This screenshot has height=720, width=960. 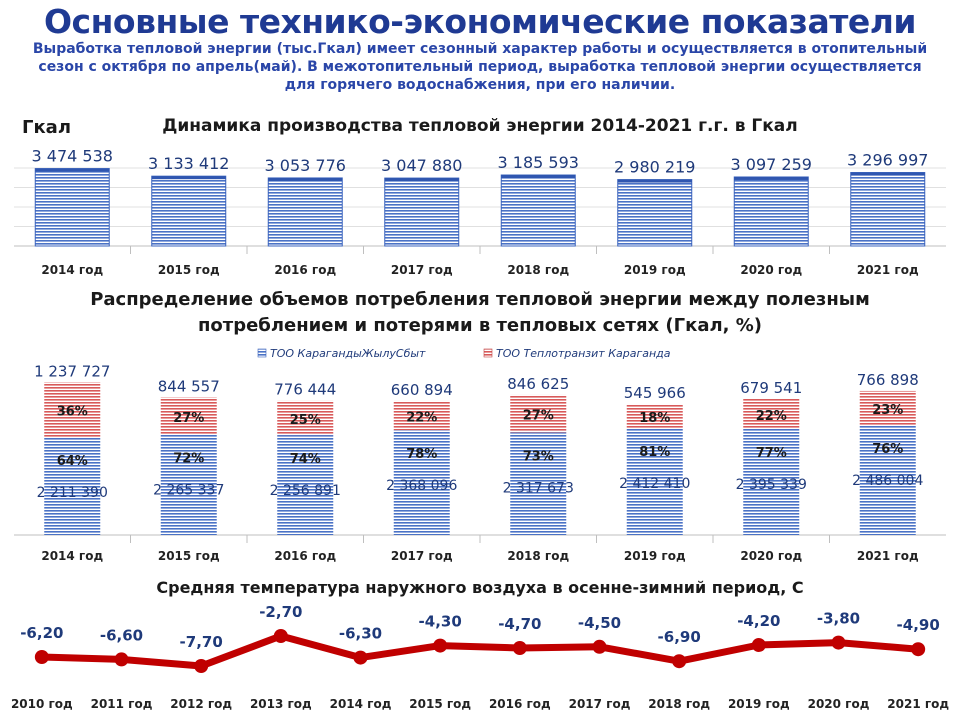 I want to click on data-label: 679 541, so click(x=771, y=388).